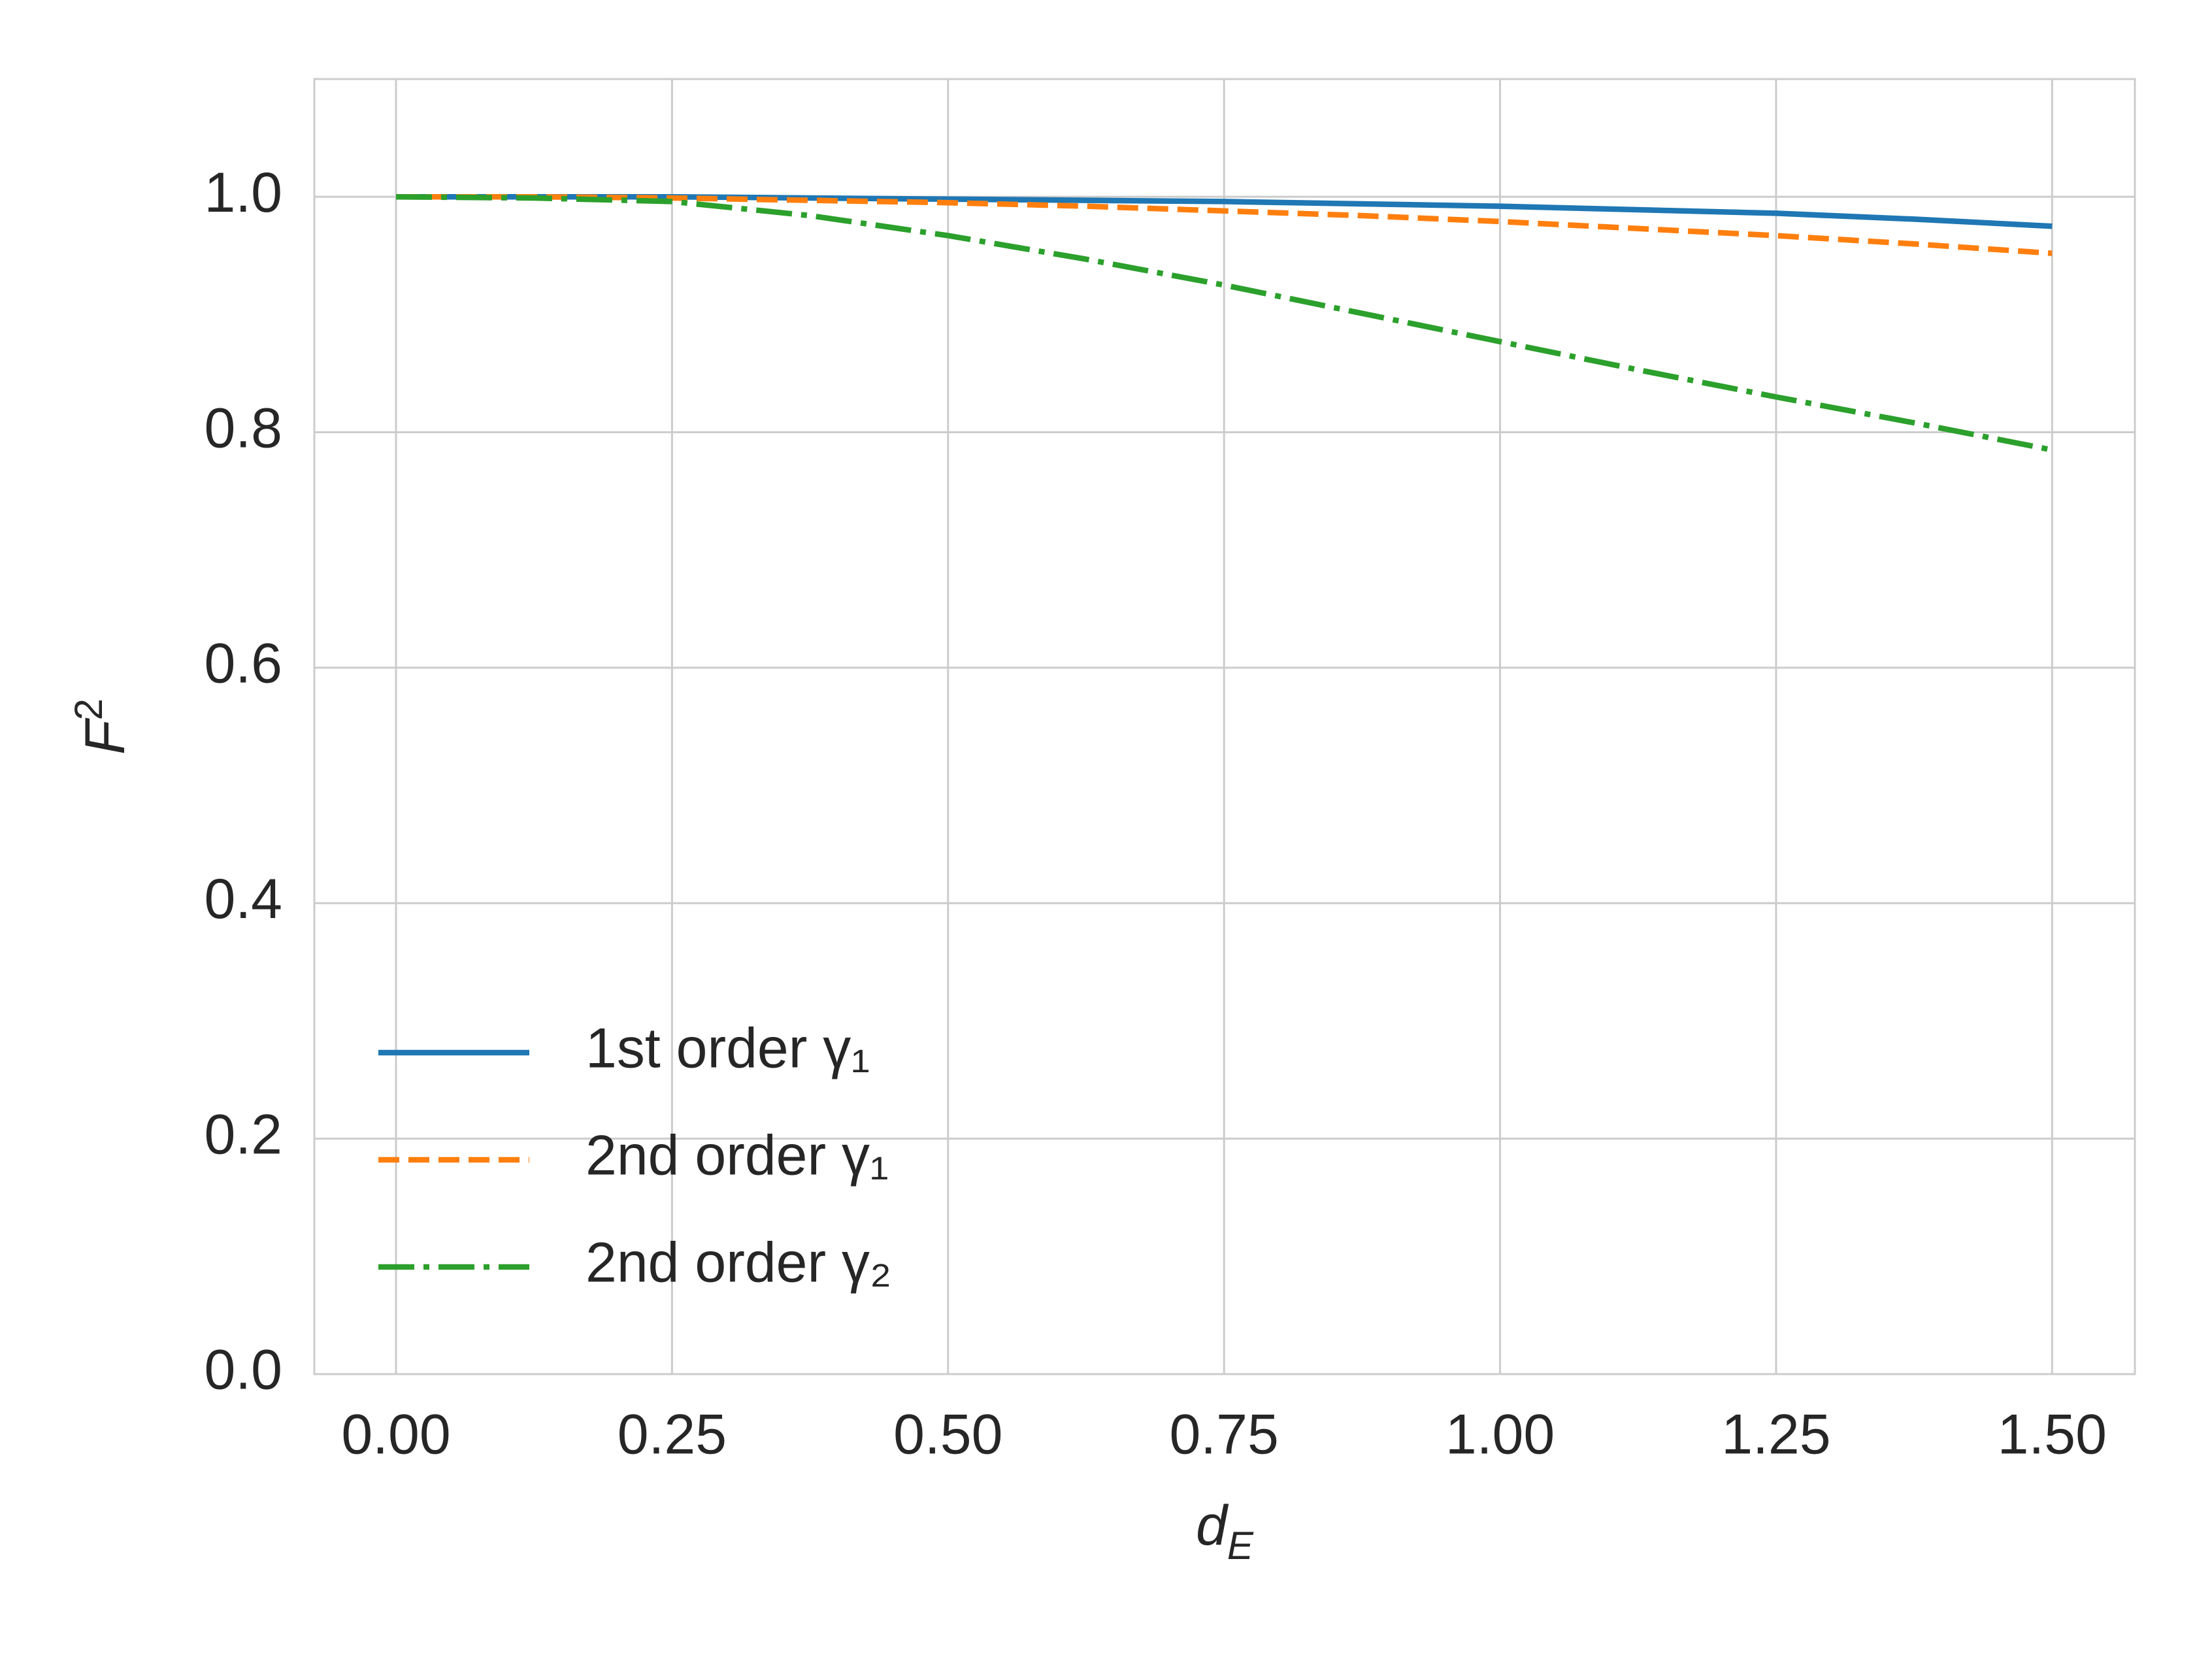 The image size is (2212, 1659). I want to click on x-tick-label: 1.50, so click(2052, 1435).